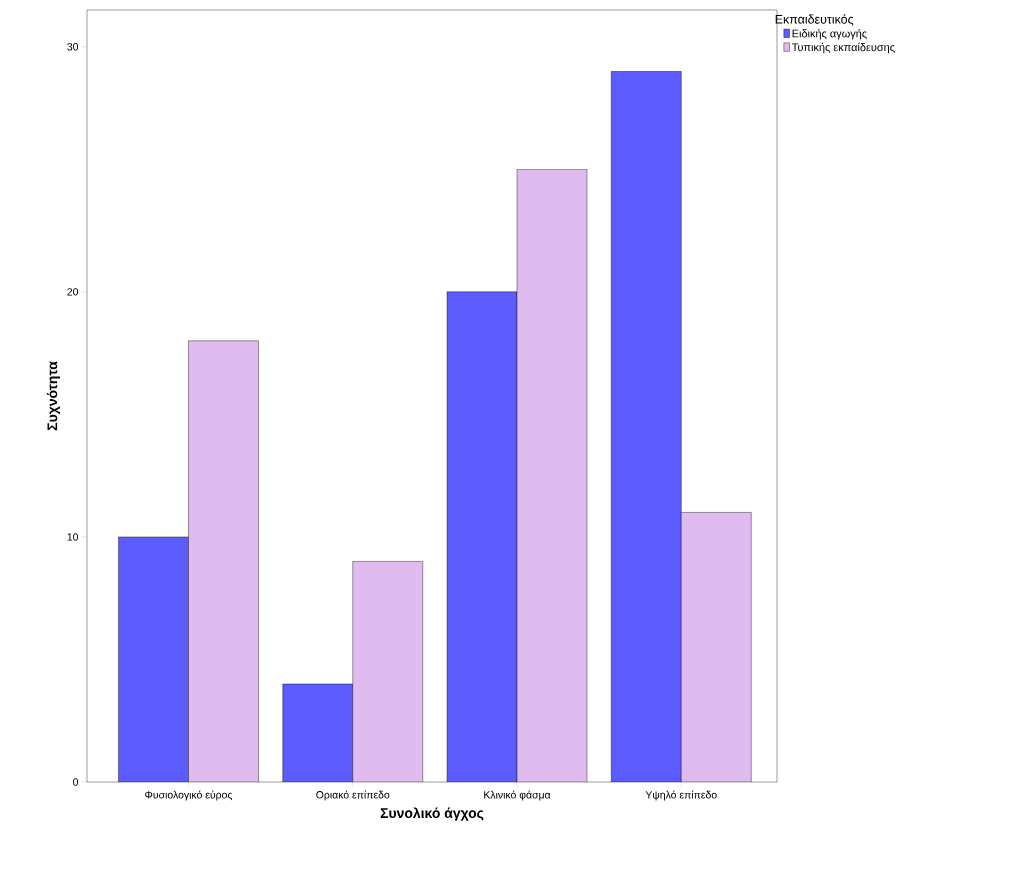 The width and height of the screenshot is (1035, 871). I want to click on y-tick-label: 20, so click(73, 292).